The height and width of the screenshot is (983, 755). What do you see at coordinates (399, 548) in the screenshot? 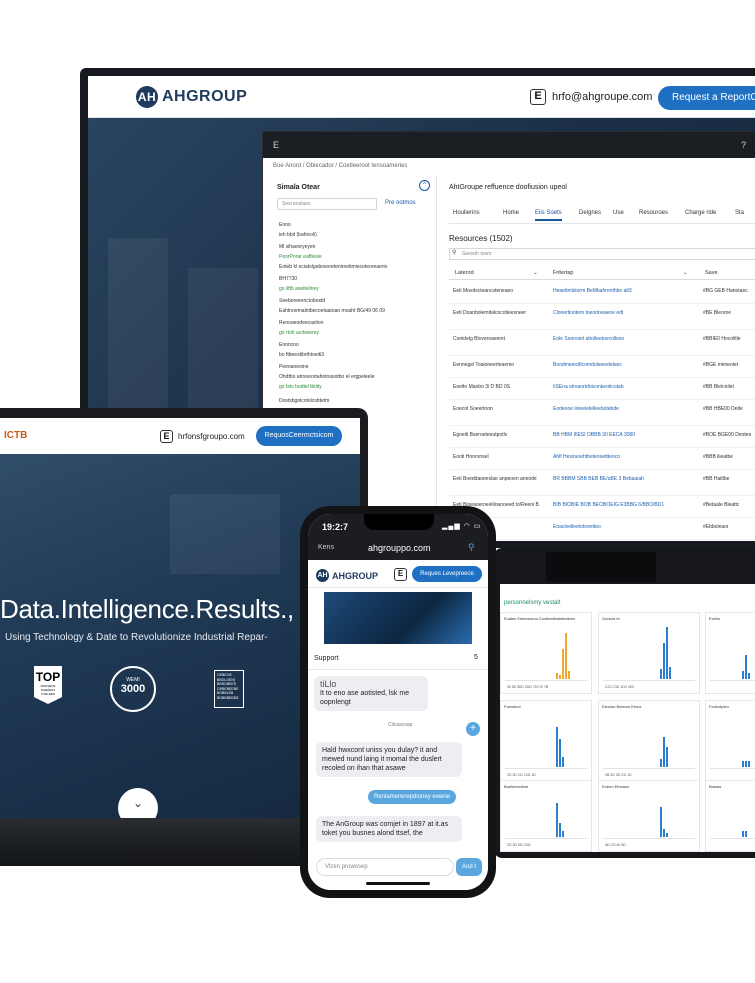
I see `url-text: ahgrouppo.com` at bounding box center [399, 548].